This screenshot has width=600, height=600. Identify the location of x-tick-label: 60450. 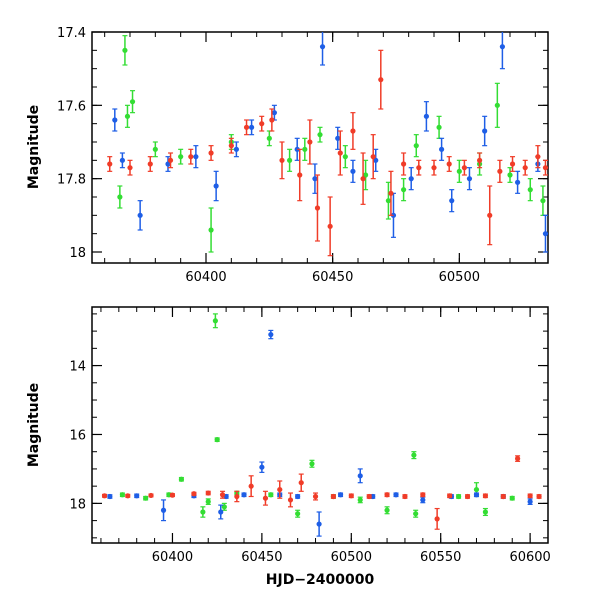
(332, 277).